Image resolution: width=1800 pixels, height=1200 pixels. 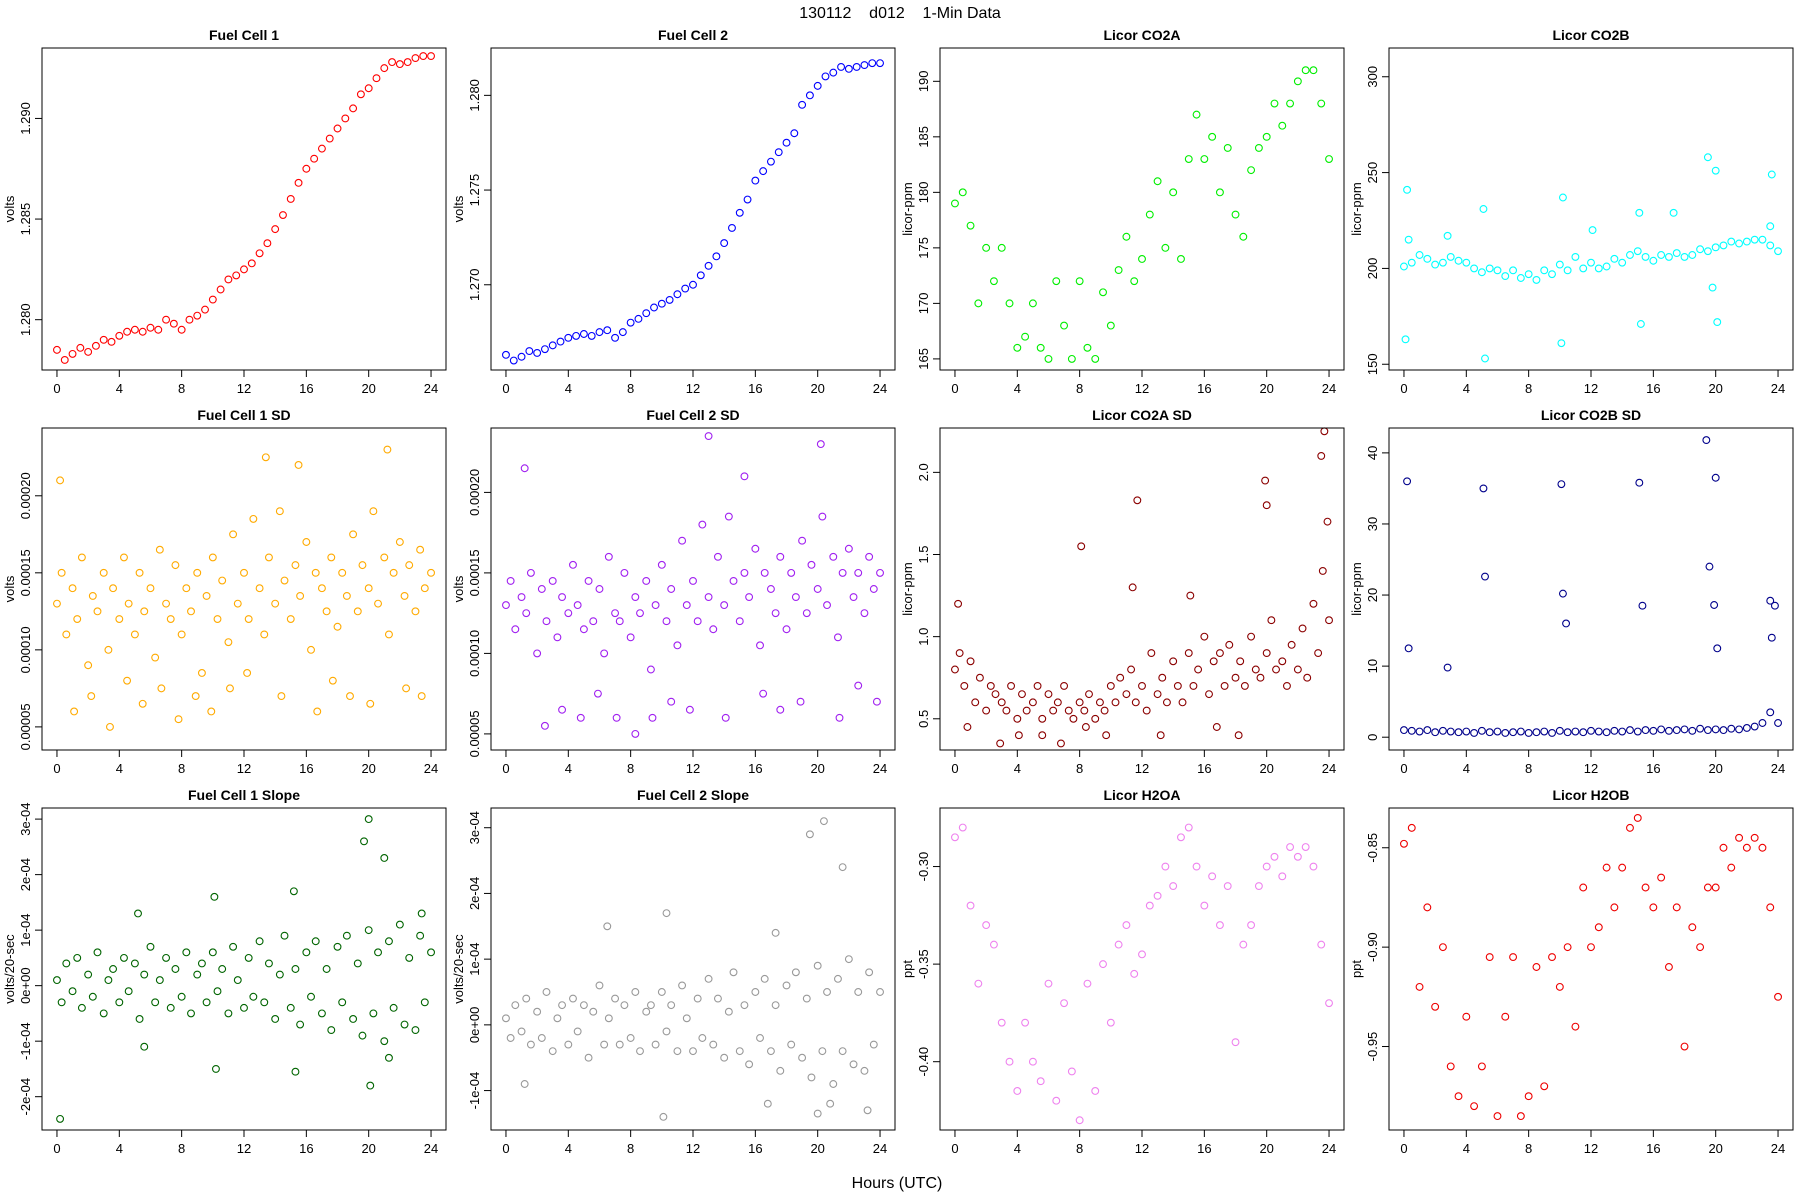 I want to click on x-tick-label: 16, so click(x=755, y=1148).